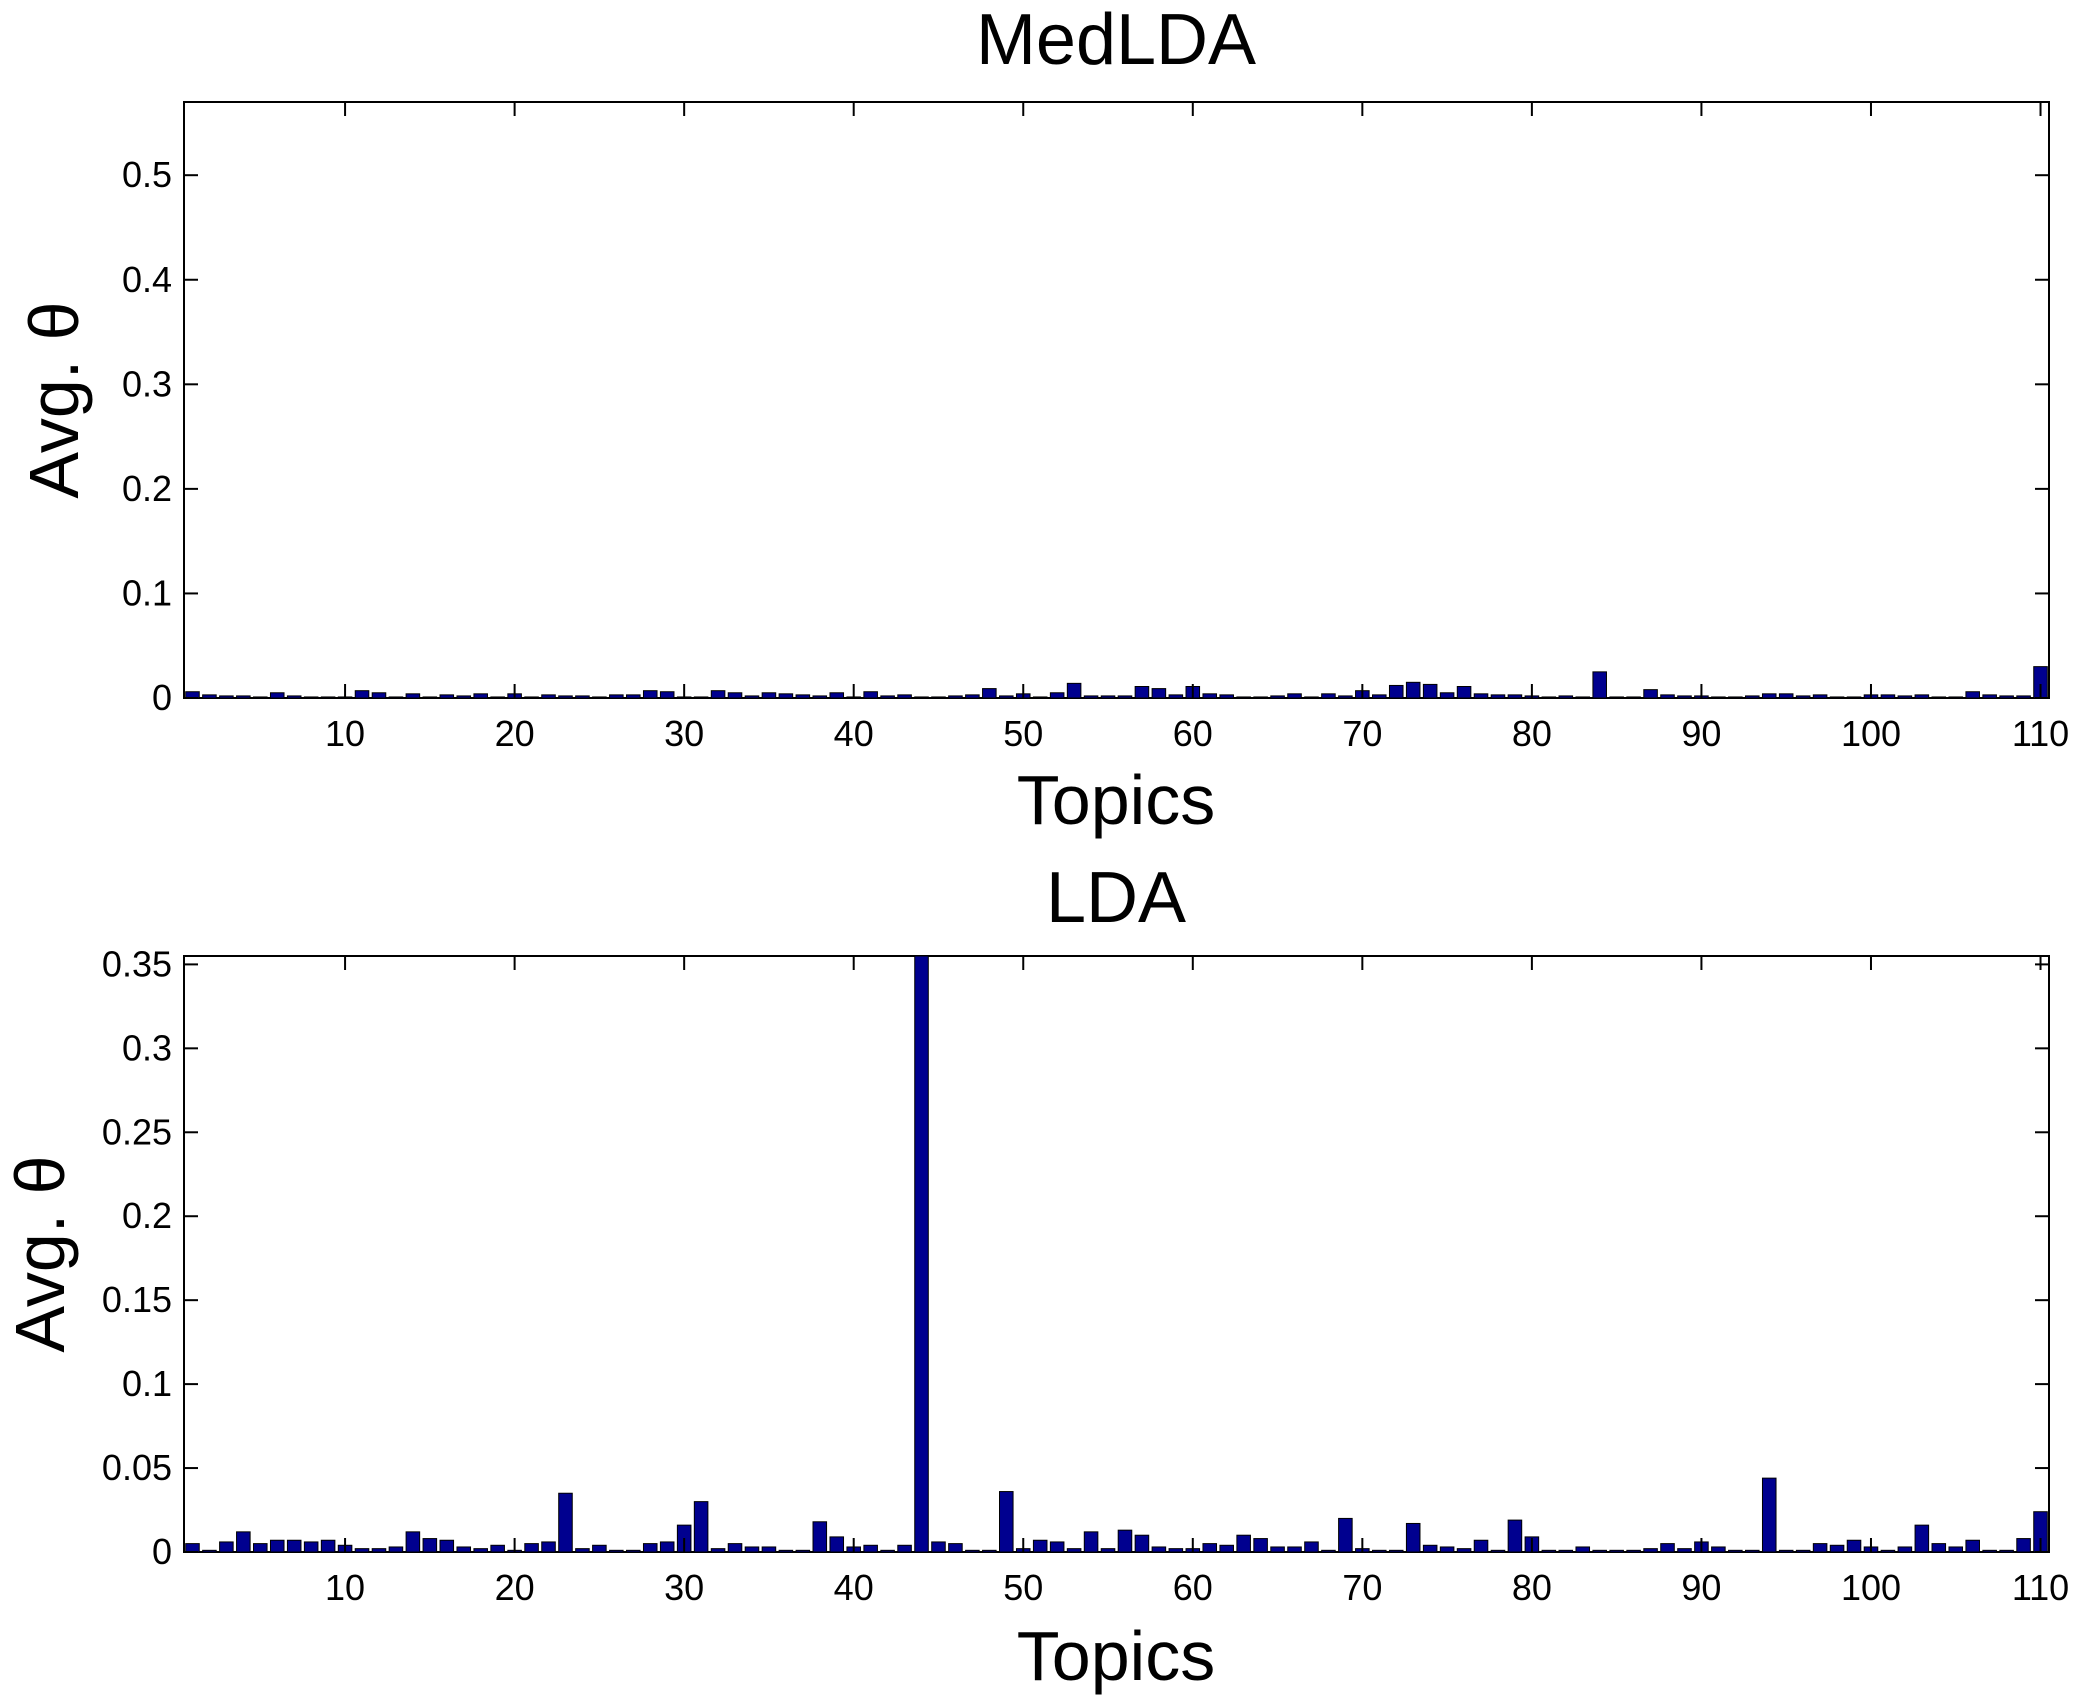 This screenshot has height=1704, width=2087. What do you see at coordinates (137, 1299) in the screenshot?
I see `y-tick-label: 0.15` at bounding box center [137, 1299].